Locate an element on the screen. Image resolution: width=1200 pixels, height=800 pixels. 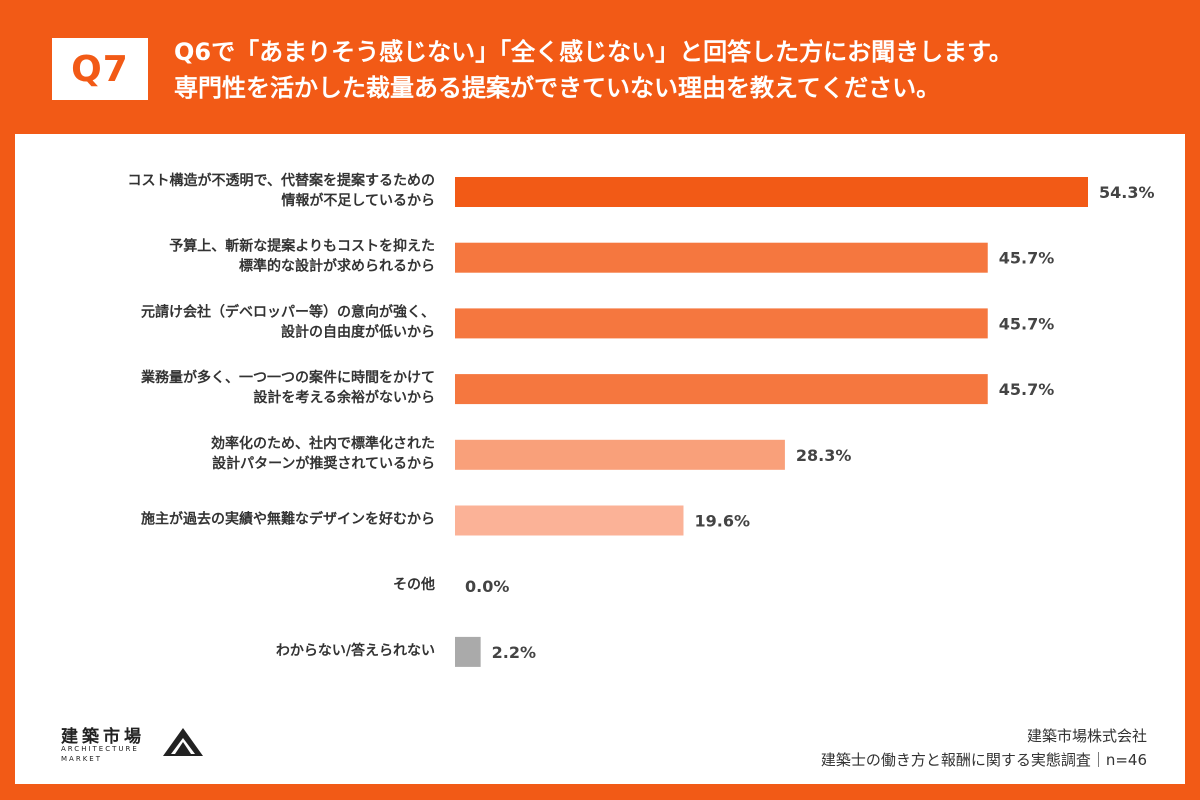
category-label-4: 業務量が多く、一つ一つの案件に時間をかけて設計を考える余裕がないから is located at coordinates (287, 387).